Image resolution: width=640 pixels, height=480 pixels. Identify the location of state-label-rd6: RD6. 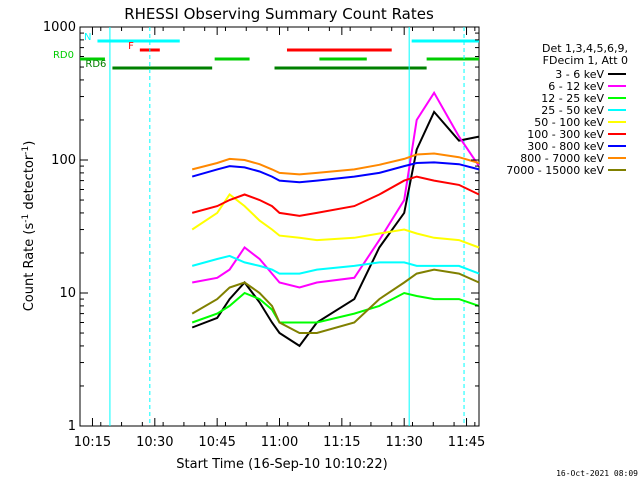
(95, 64).